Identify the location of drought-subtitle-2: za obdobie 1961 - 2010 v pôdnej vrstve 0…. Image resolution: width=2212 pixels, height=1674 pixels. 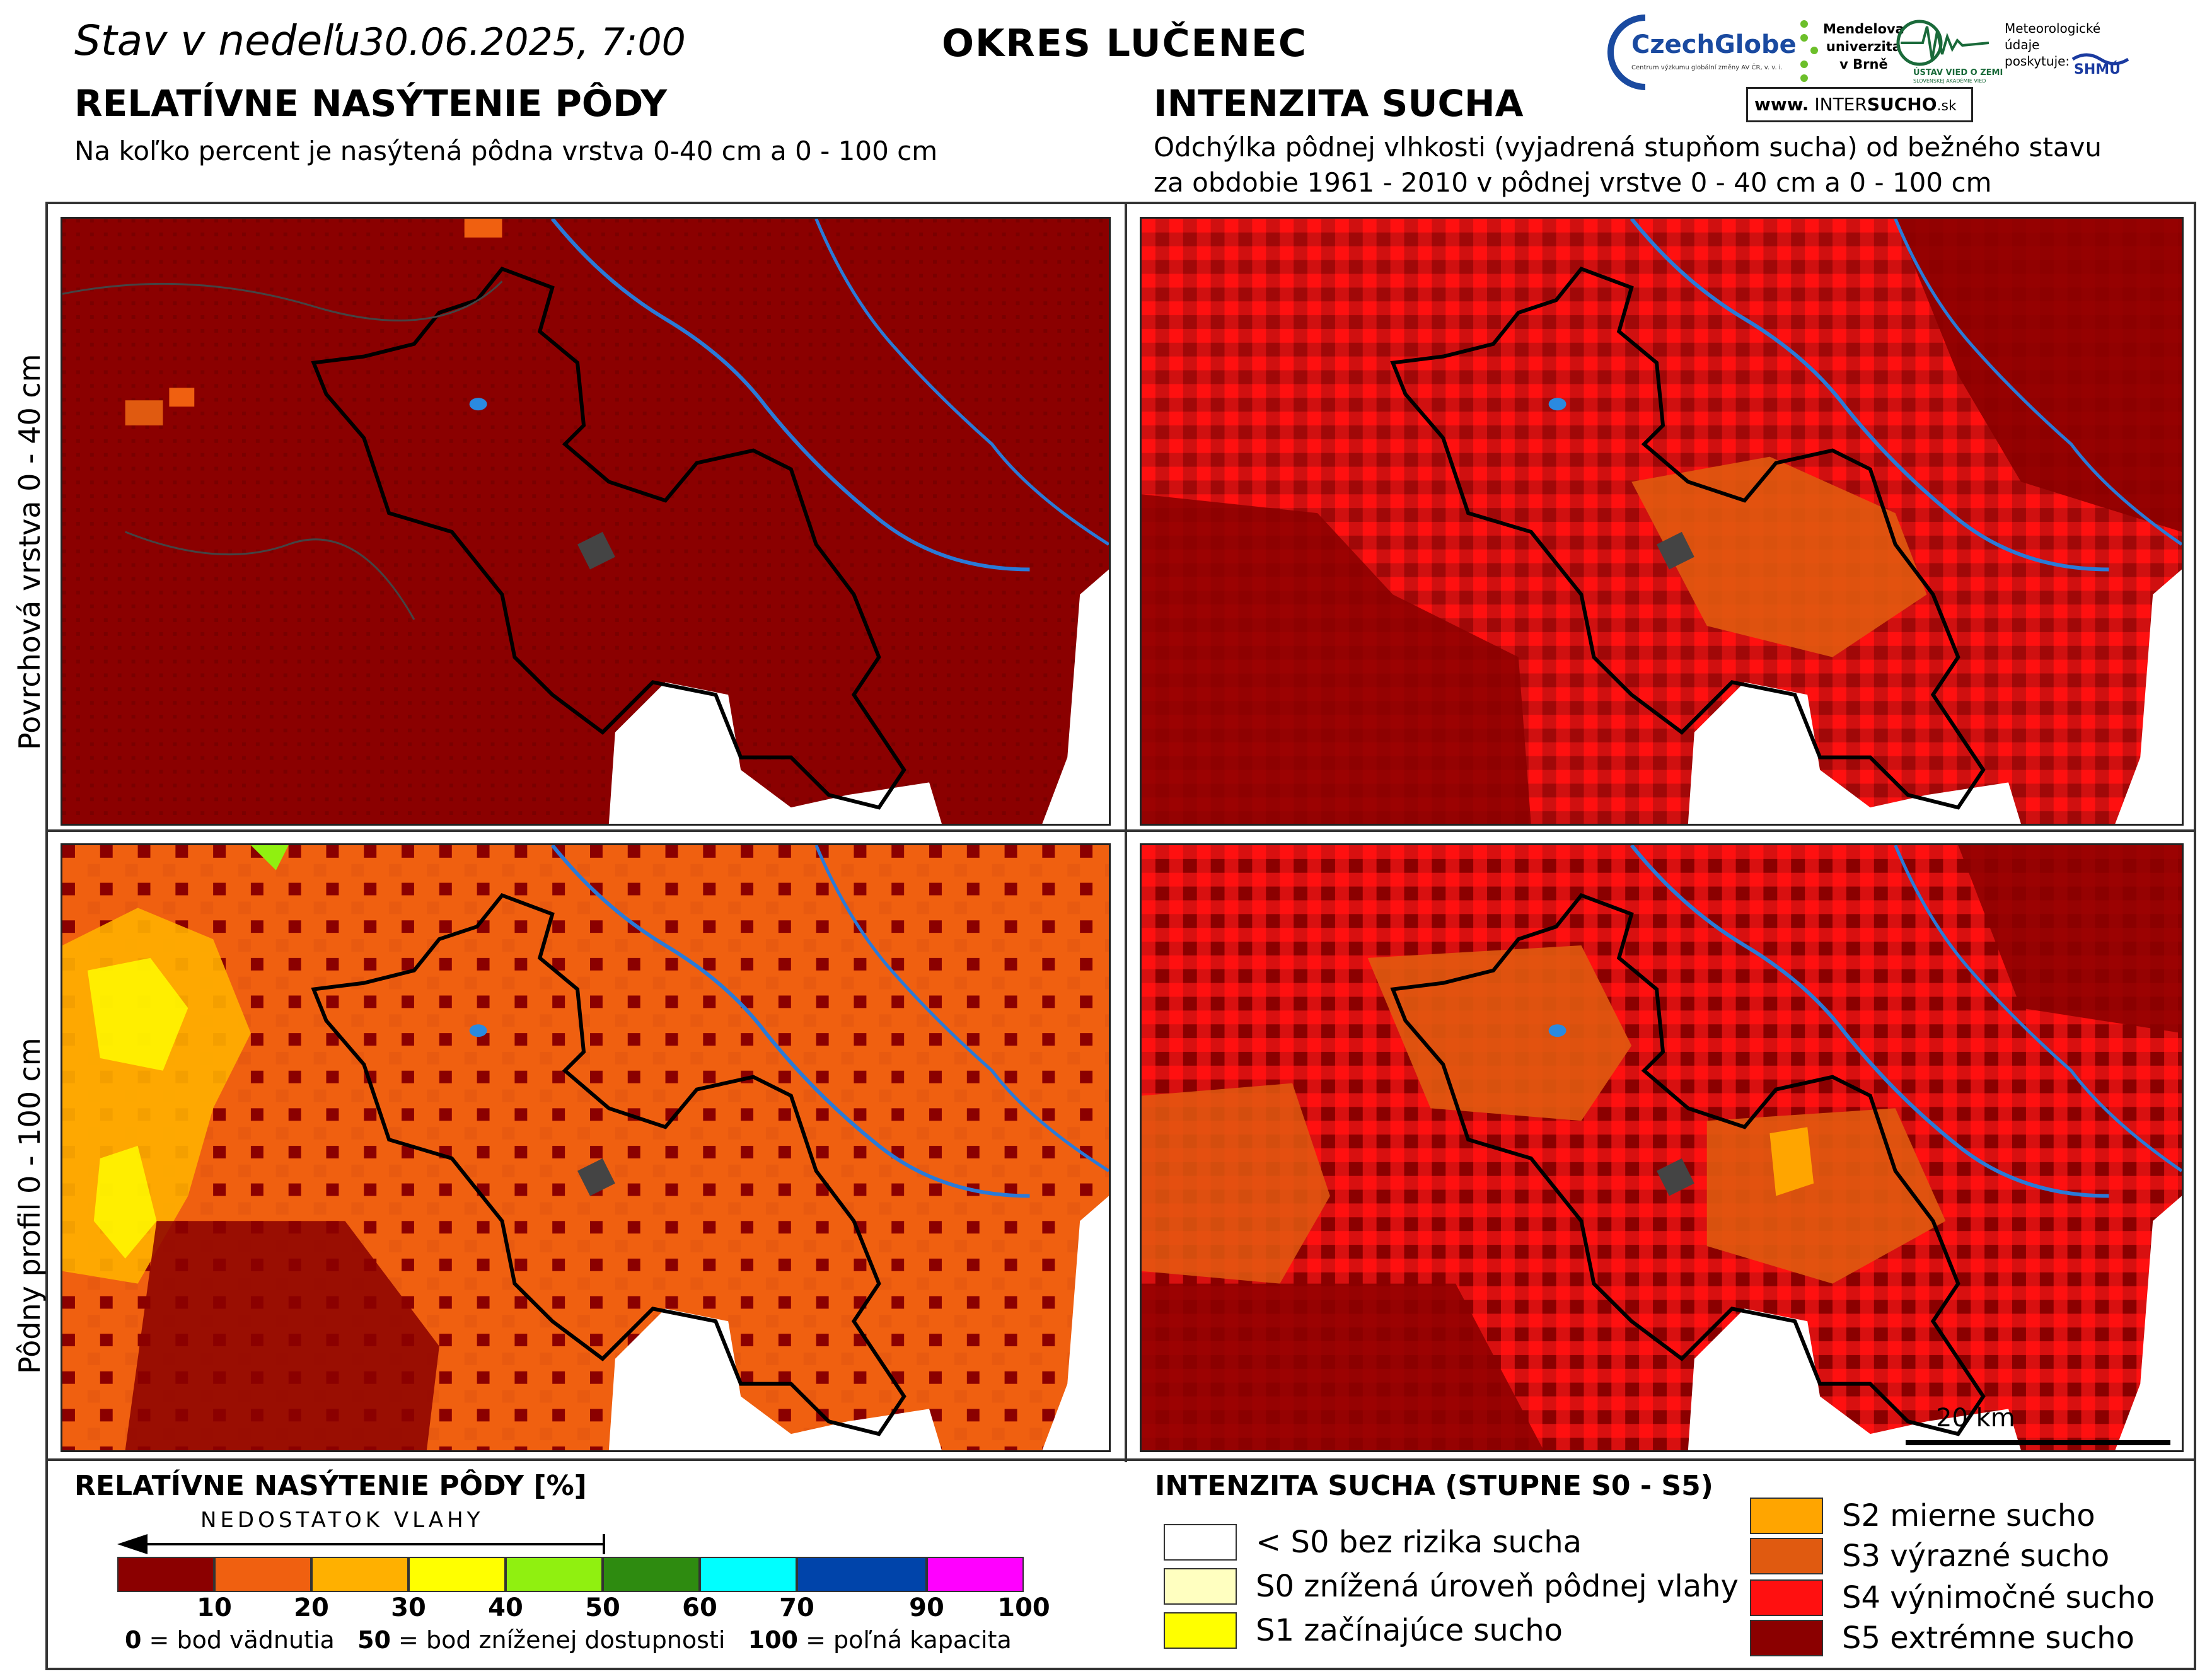
(1573, 182).